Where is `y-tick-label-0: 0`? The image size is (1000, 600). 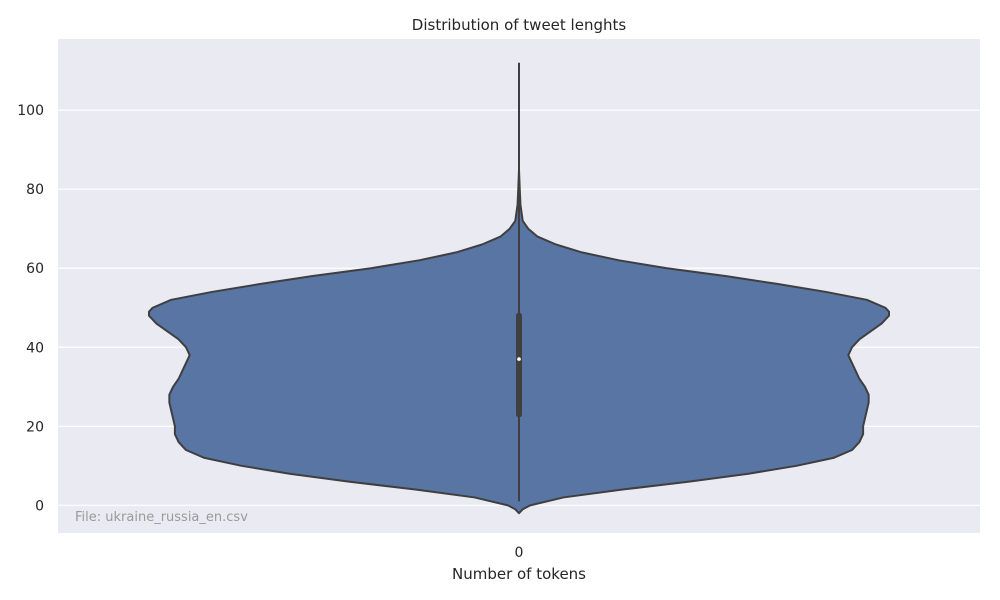 y-tick-label-0: 0 is located at coordinates (39, 506).